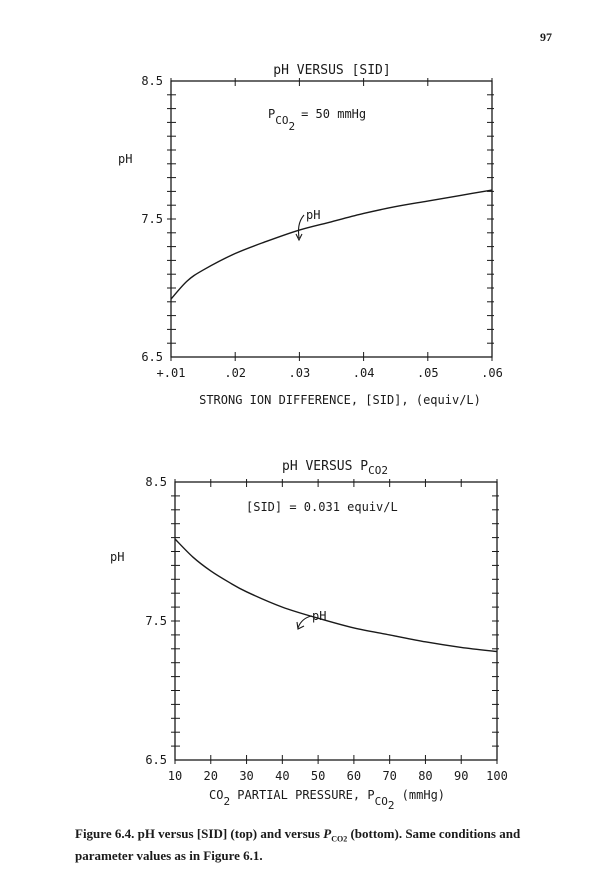 The height and width of the screenshot is (890, 600). Describe the element at coordinates (235, 373) in the screenshot. I see `x-tick-label: .02` at that location.